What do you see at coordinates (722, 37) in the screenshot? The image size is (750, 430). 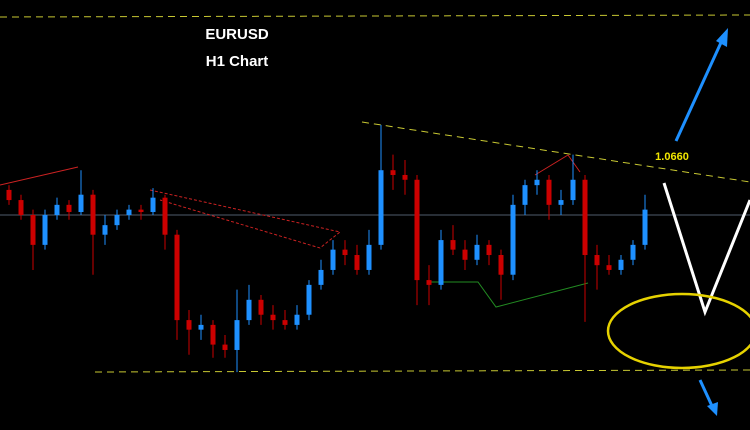 I see `up-arrow-head` at bounding box center [722, 37].